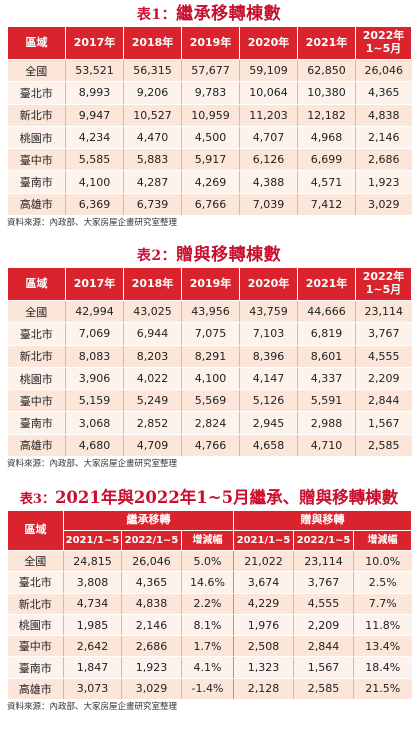  What do you see at coordinates (209, 138) in the screenshot?
I see `table-row: 桃園市 4,234 4,470 4,500 4,707 4,968 2,146` at bounding box center [209, 138].